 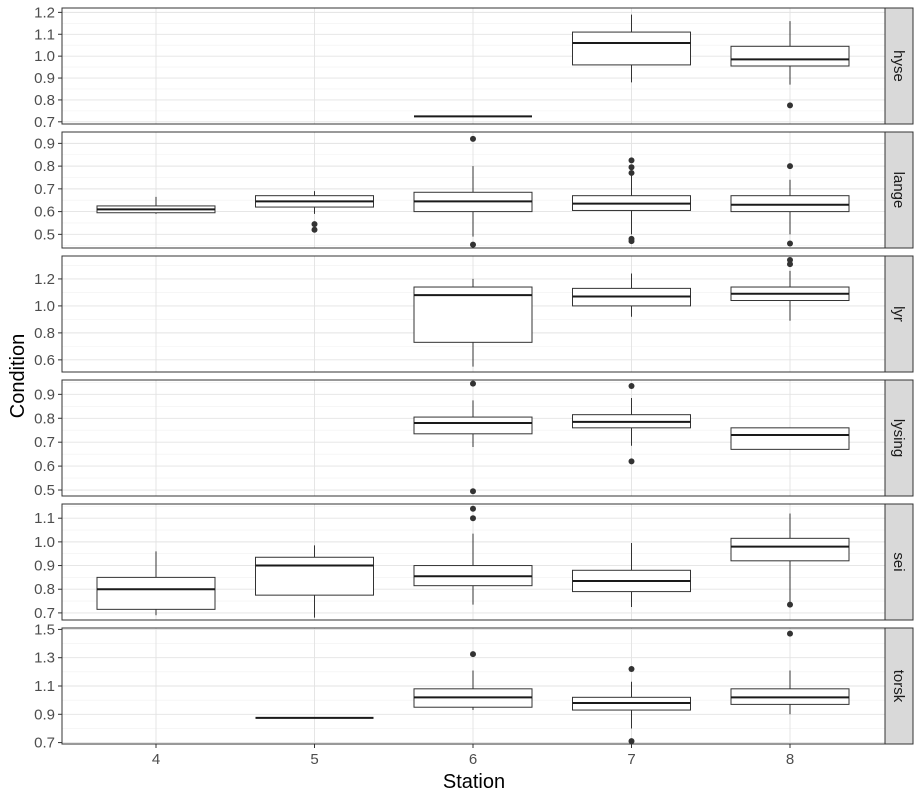 I want to click on facet-panel-lange: 0.5 0.6 0.7 0.8 0.9 lange, so click(x=474, y=190).